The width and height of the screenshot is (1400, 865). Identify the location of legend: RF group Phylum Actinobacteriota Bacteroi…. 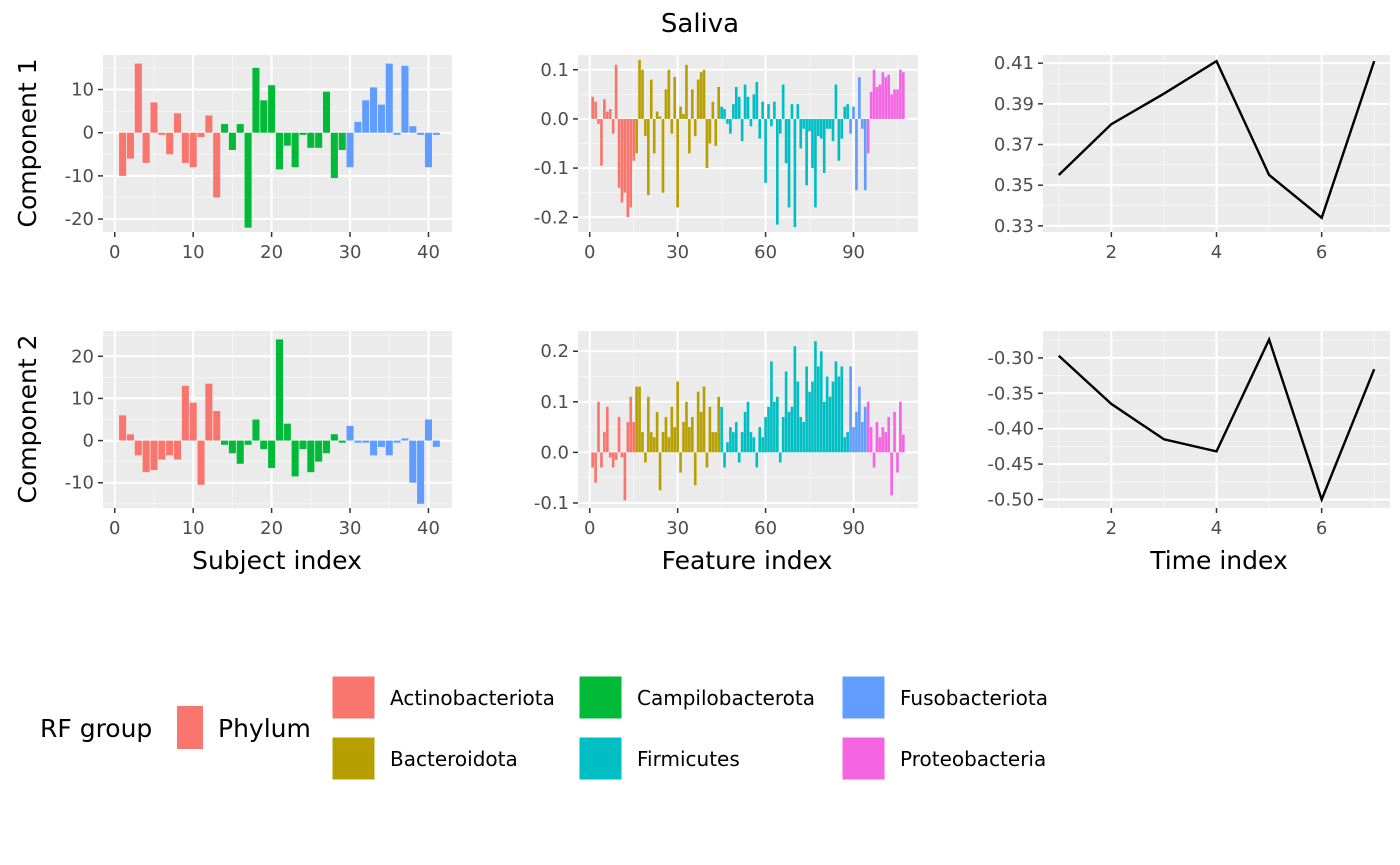
(544, 728).